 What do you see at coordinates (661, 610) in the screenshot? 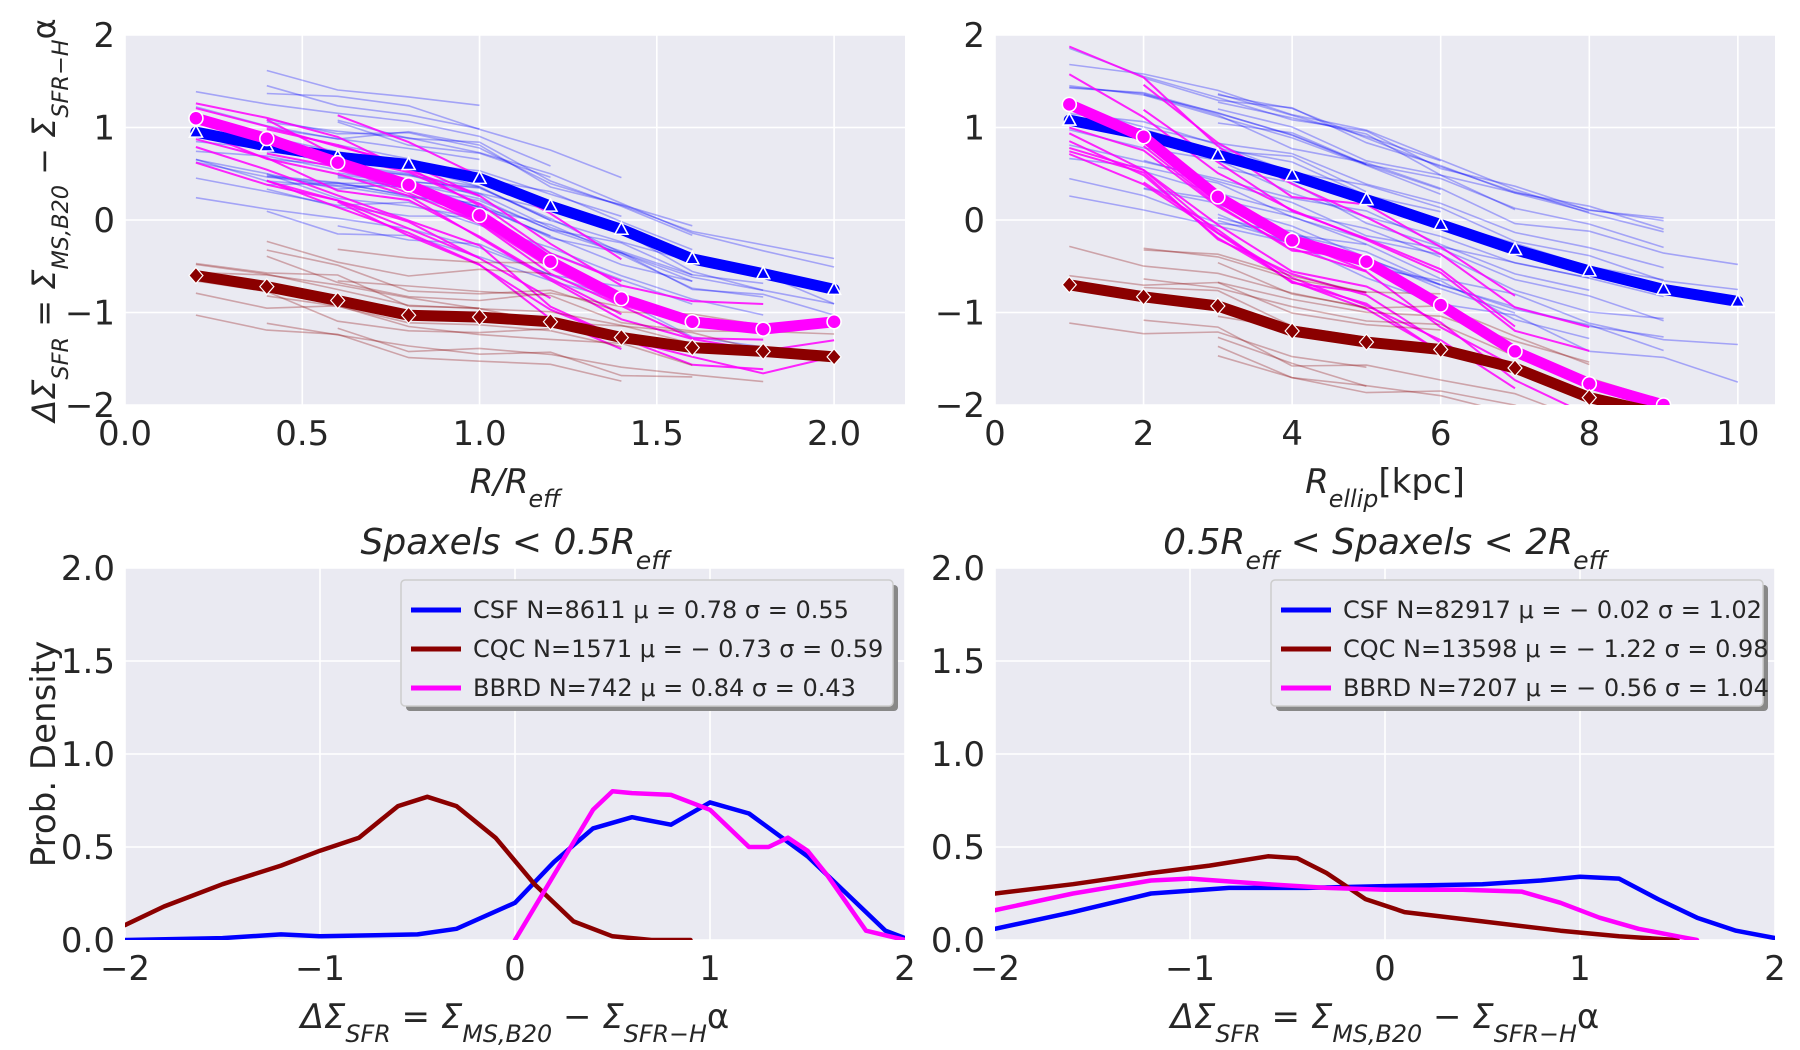
I see `legend-label: CSF N=8611 μ = 0.78 σ = 0.55` at bounding box center [661, 610].